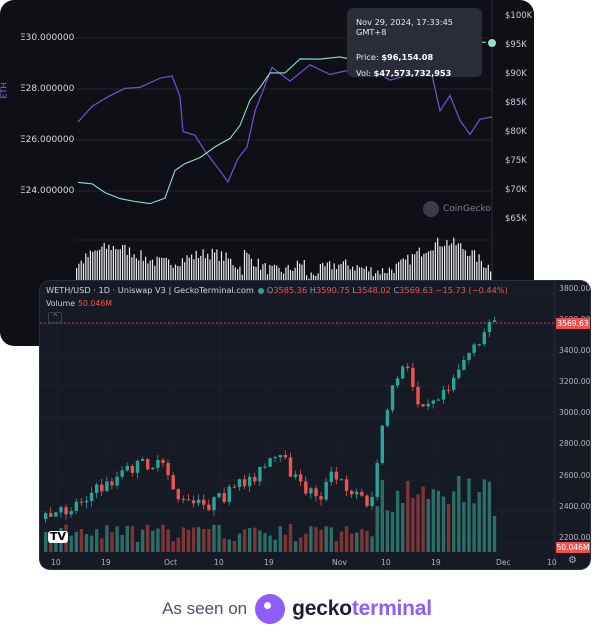  Describe the element at coordinates (516, 132) in the screenshot. I see `right-axis-tick: $80K` at that location.